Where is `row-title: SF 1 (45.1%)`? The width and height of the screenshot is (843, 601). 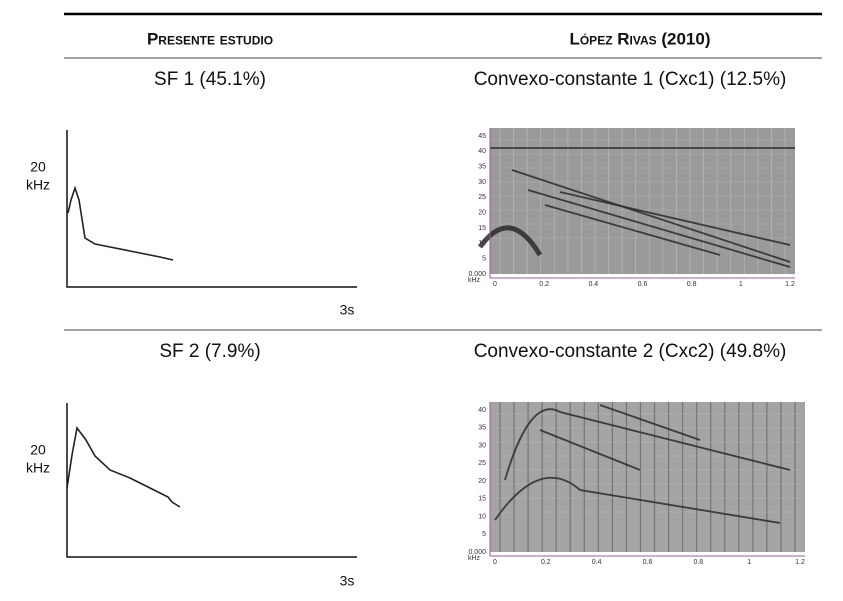 row-title: SF 1 (45.1%) is located at coordinates (210, 79).